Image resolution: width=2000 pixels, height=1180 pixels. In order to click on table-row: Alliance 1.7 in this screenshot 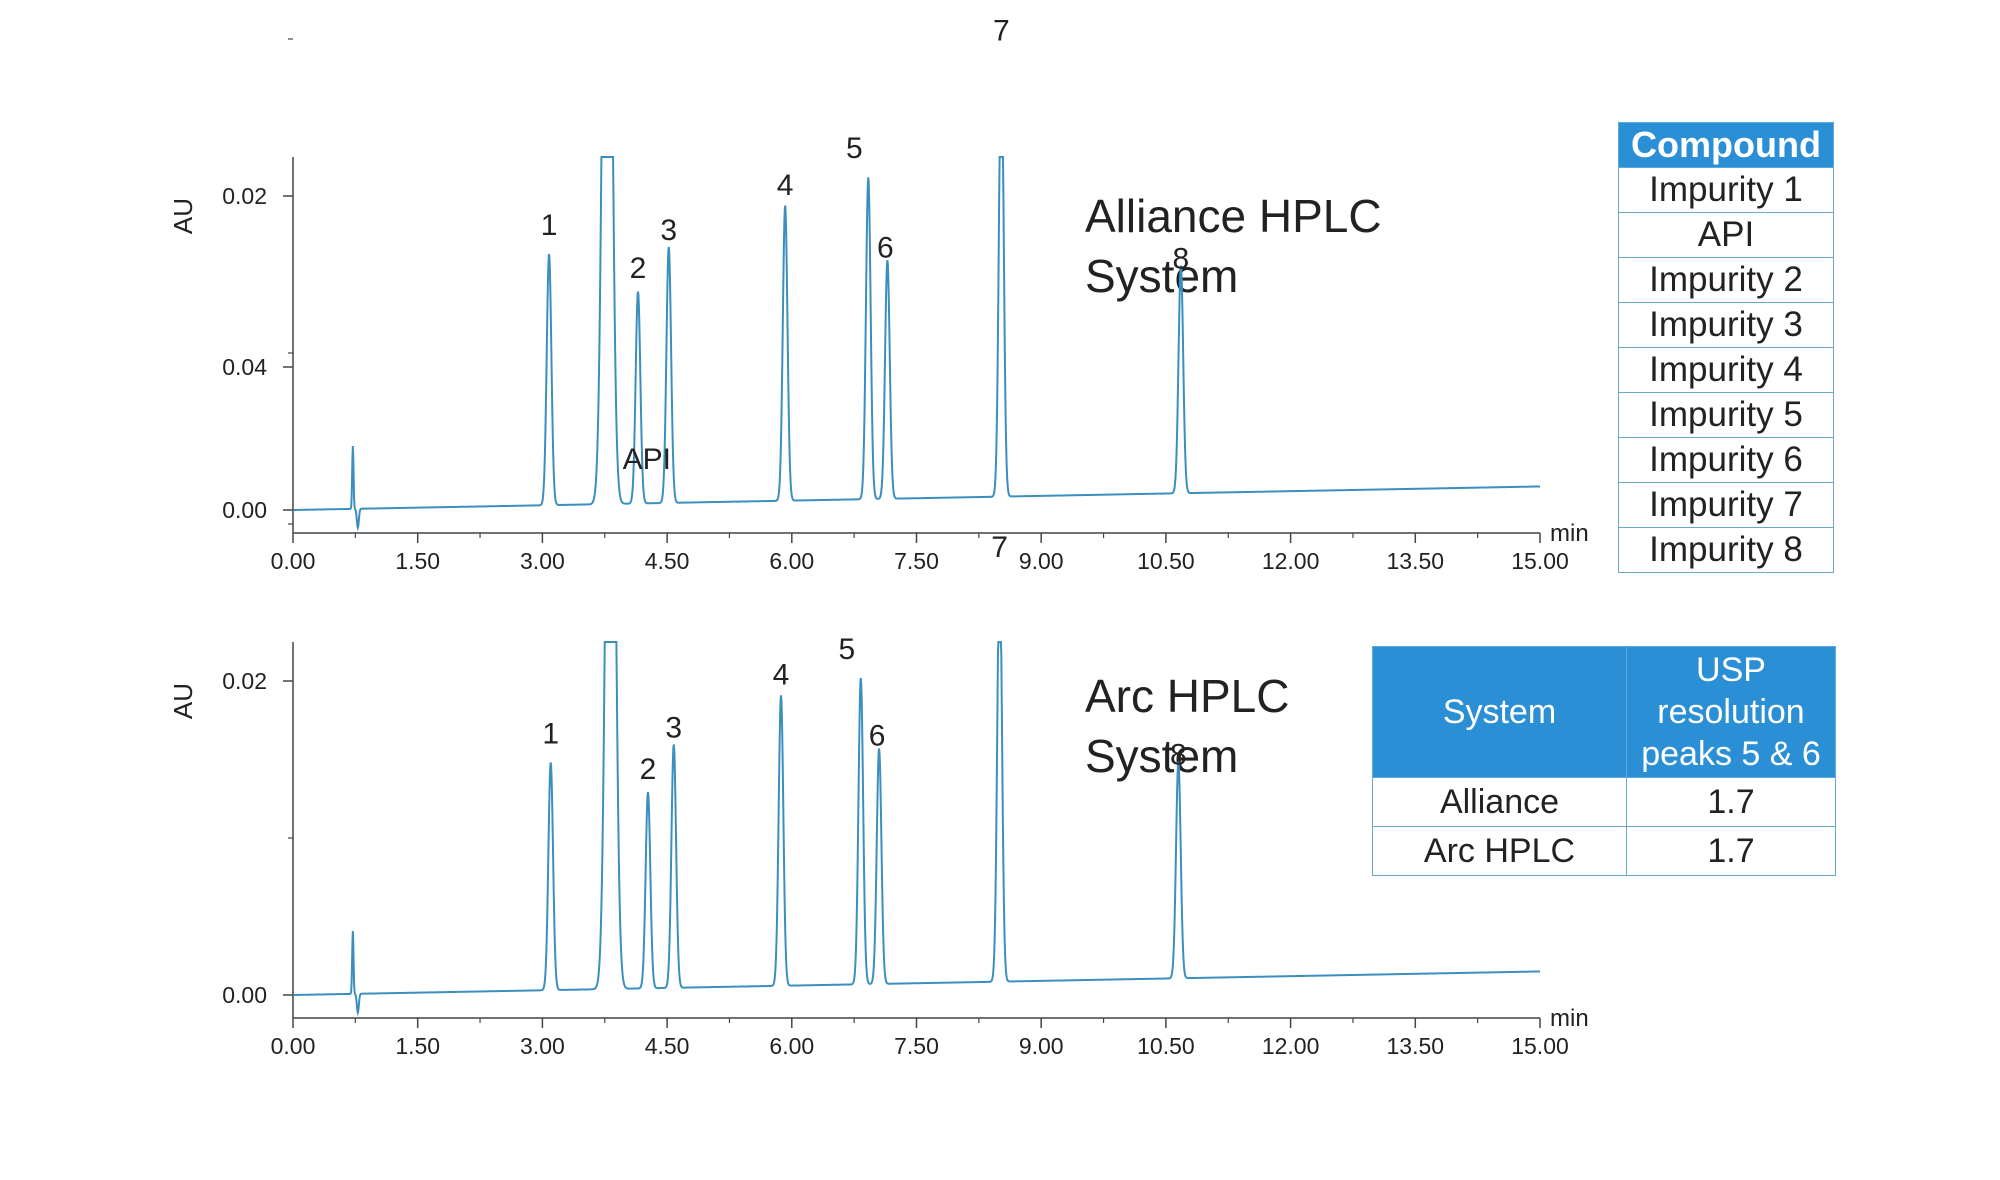, I will do `click(1604, 802)`.